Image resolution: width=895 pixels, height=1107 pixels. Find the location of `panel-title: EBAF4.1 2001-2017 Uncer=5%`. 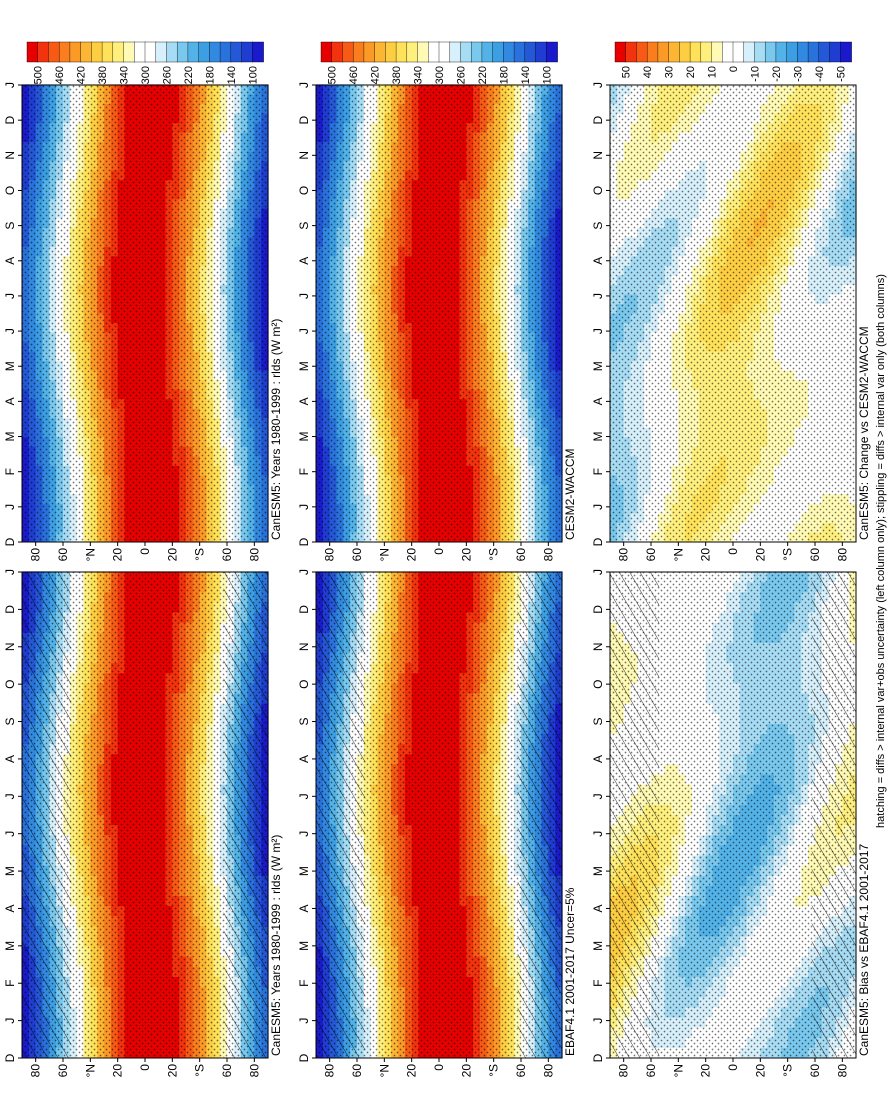

panel-title: EBAF4.1 2001-2017 Uncer=5% is located at coordinates (570, 971).